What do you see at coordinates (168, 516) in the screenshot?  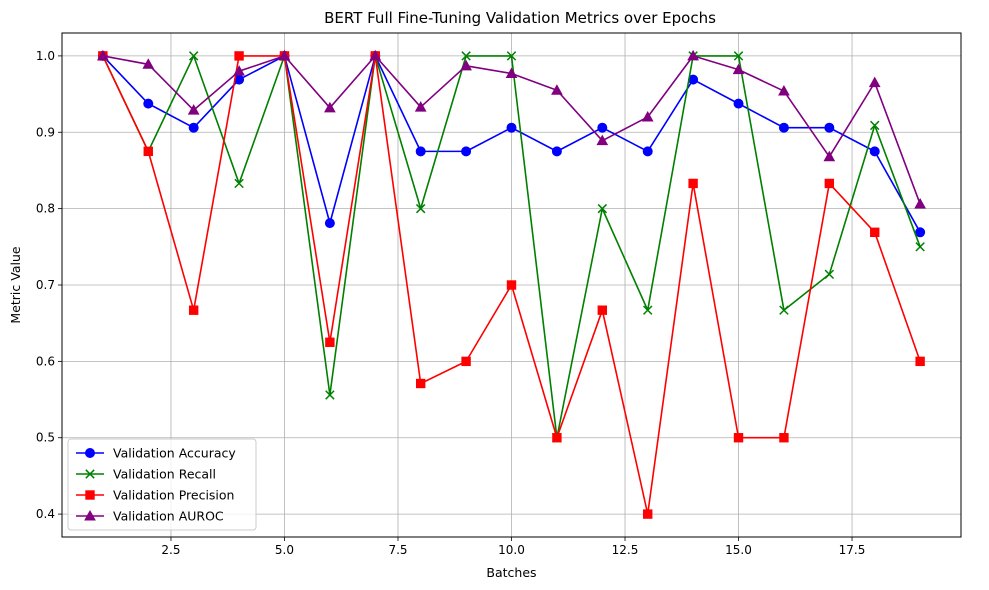 I see `legend-label: Validation AUROC` at bounding box center [168, 516].